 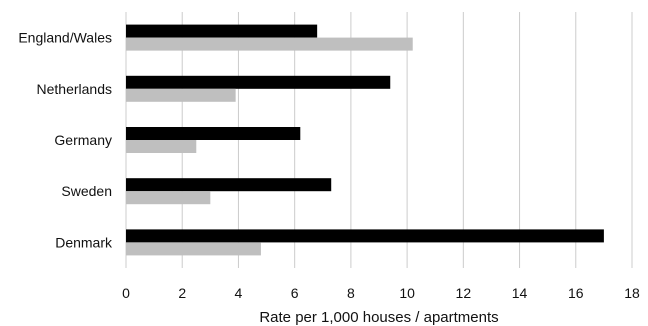 I want to click on x-tick-label: 4, so click(x=239, y=293).